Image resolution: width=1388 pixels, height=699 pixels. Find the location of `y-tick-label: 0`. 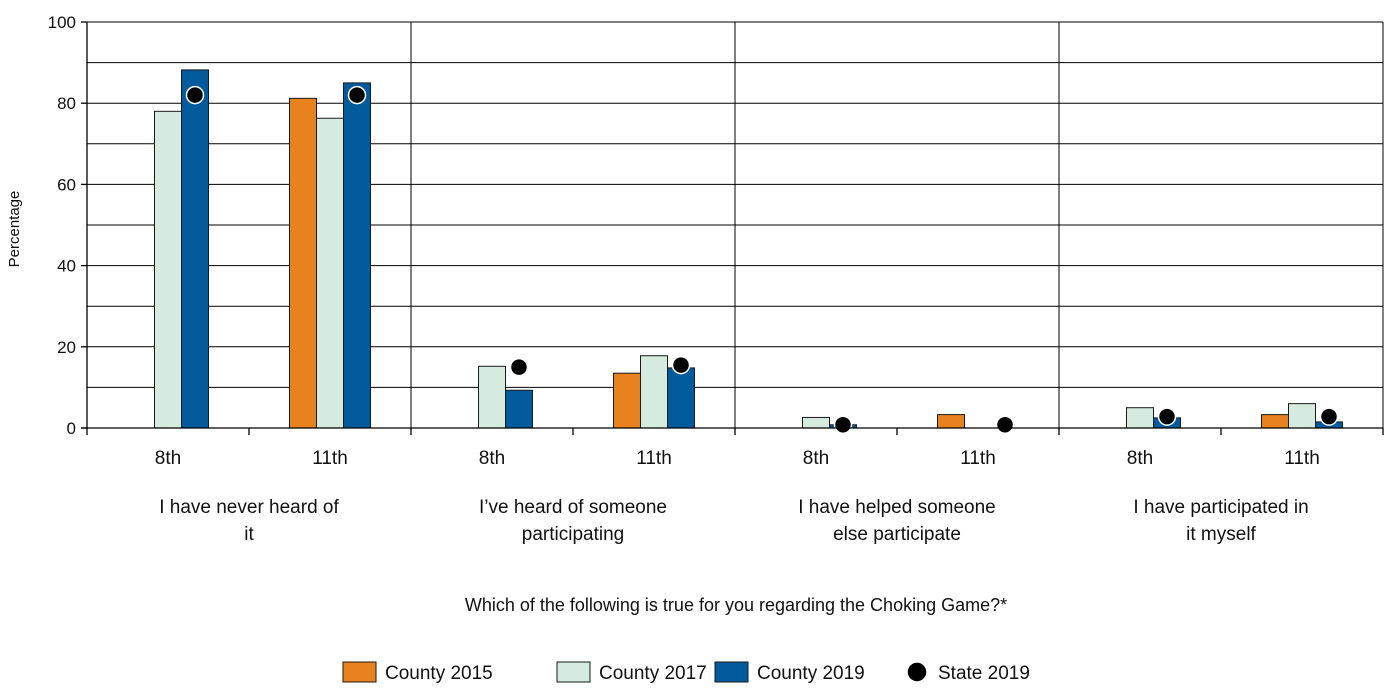

y-tick-label: 0 is located at coordinates (71, 428).